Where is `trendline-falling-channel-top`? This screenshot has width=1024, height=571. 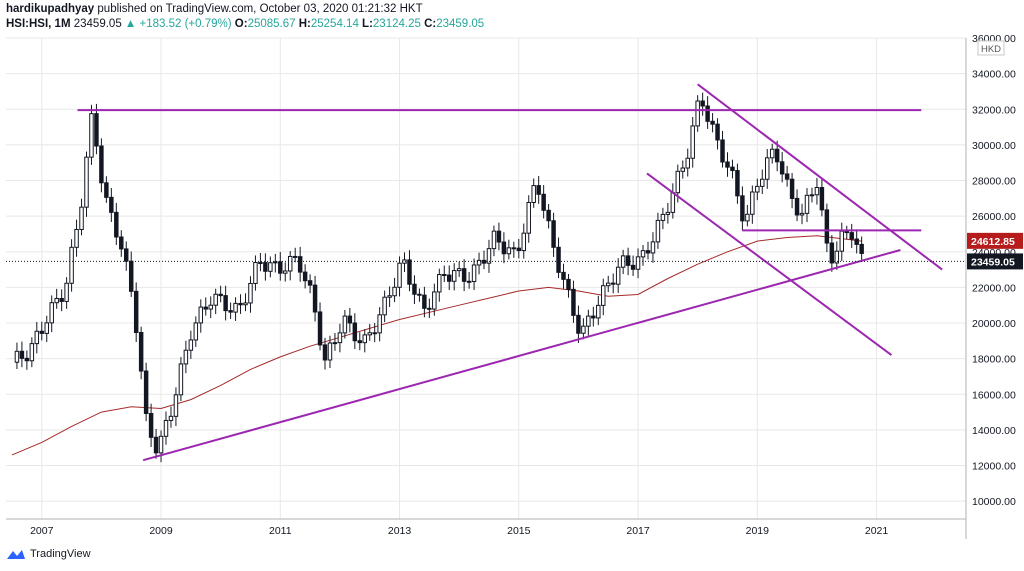
trendline-falling-channel-top is located at coordinates (820, 177).